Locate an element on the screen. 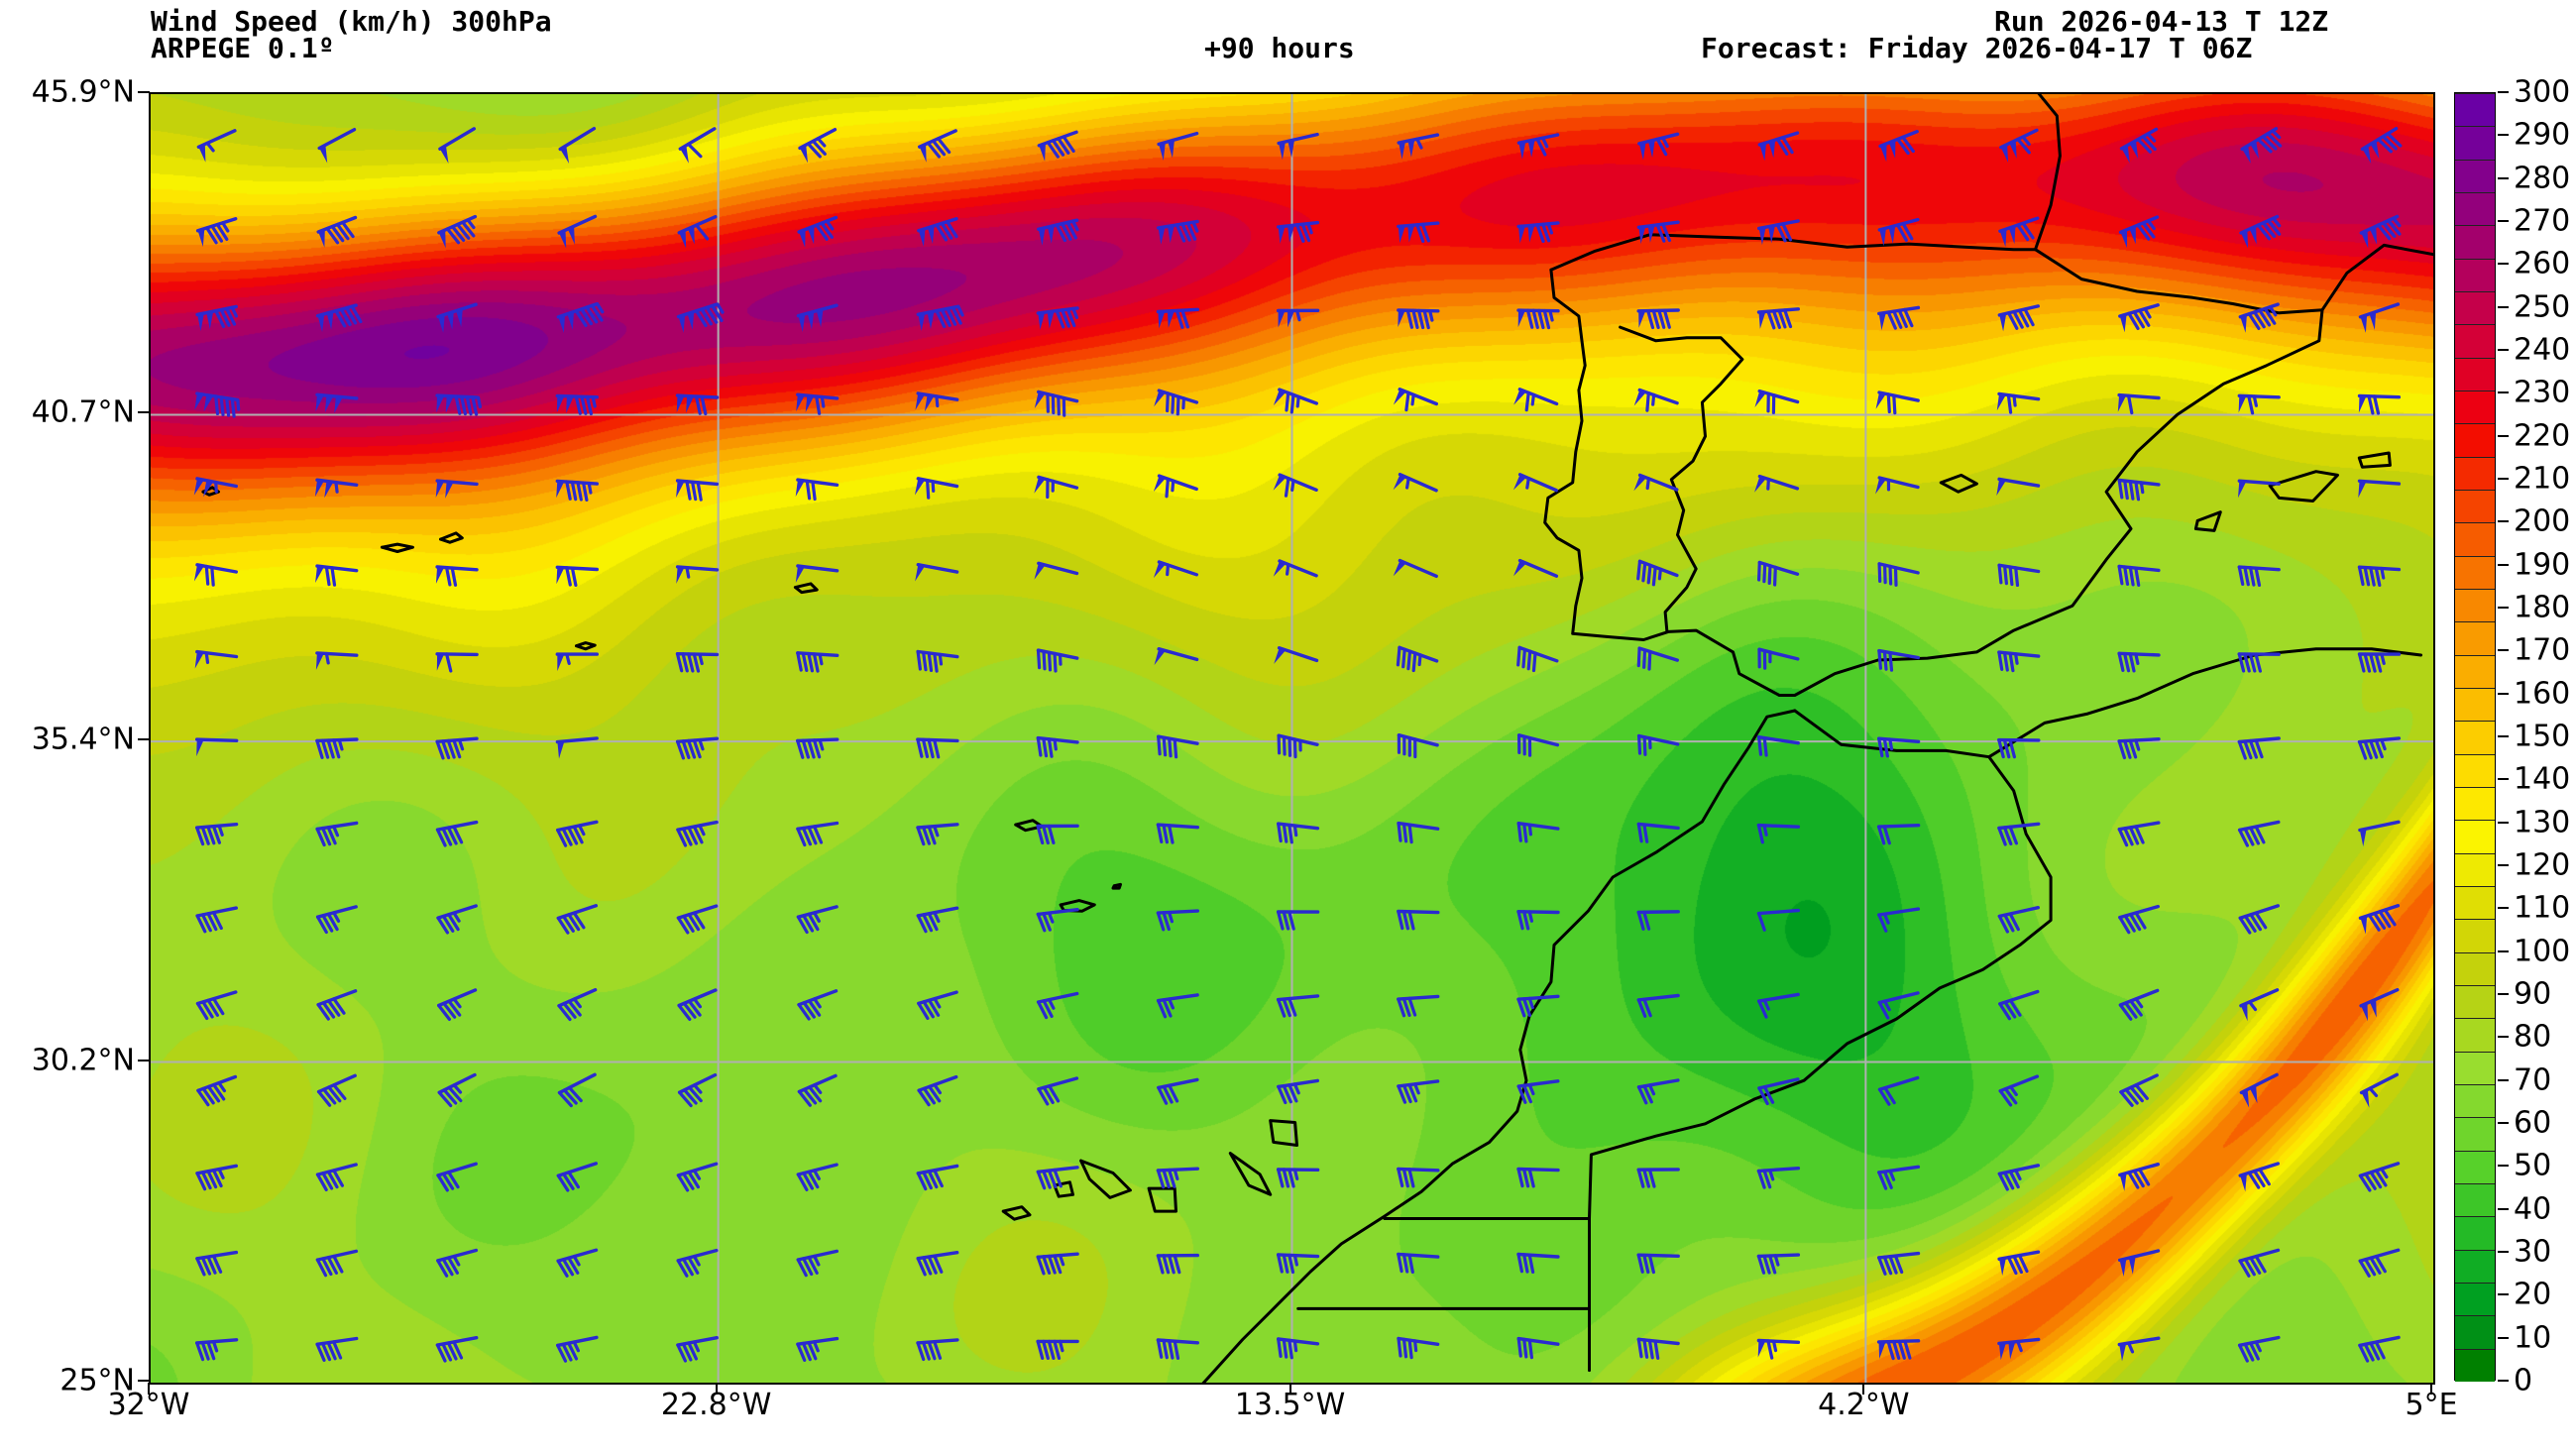 This screenshot has width=2576, height=1452. lon-label: 32°W is located at coordinates (148, 1405).